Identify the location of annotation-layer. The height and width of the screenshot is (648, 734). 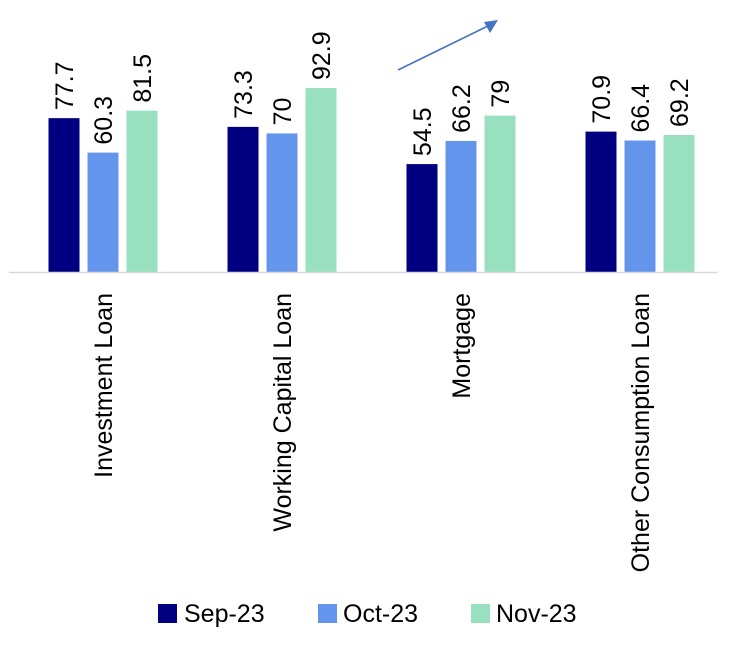
(447, 45).